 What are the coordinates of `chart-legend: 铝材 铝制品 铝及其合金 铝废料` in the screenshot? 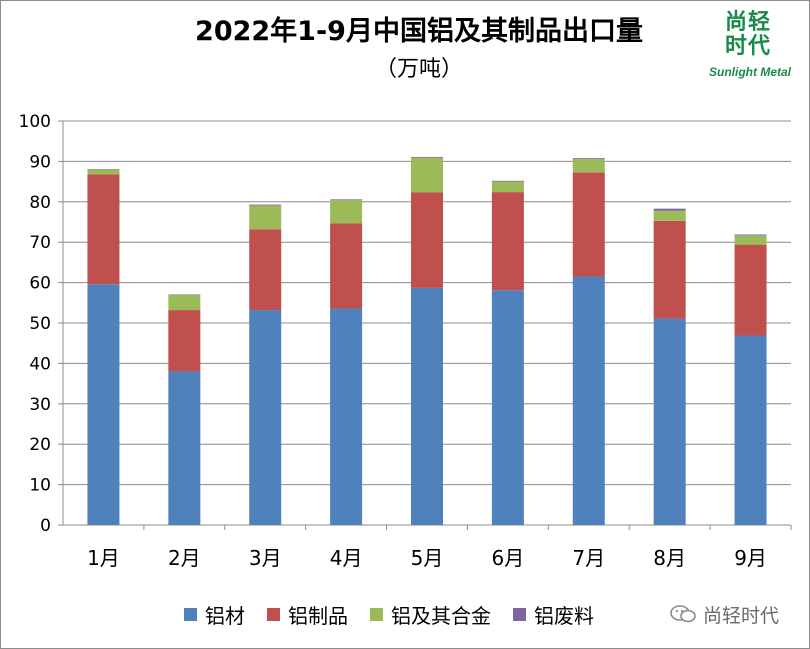 It's located at (389, 614).